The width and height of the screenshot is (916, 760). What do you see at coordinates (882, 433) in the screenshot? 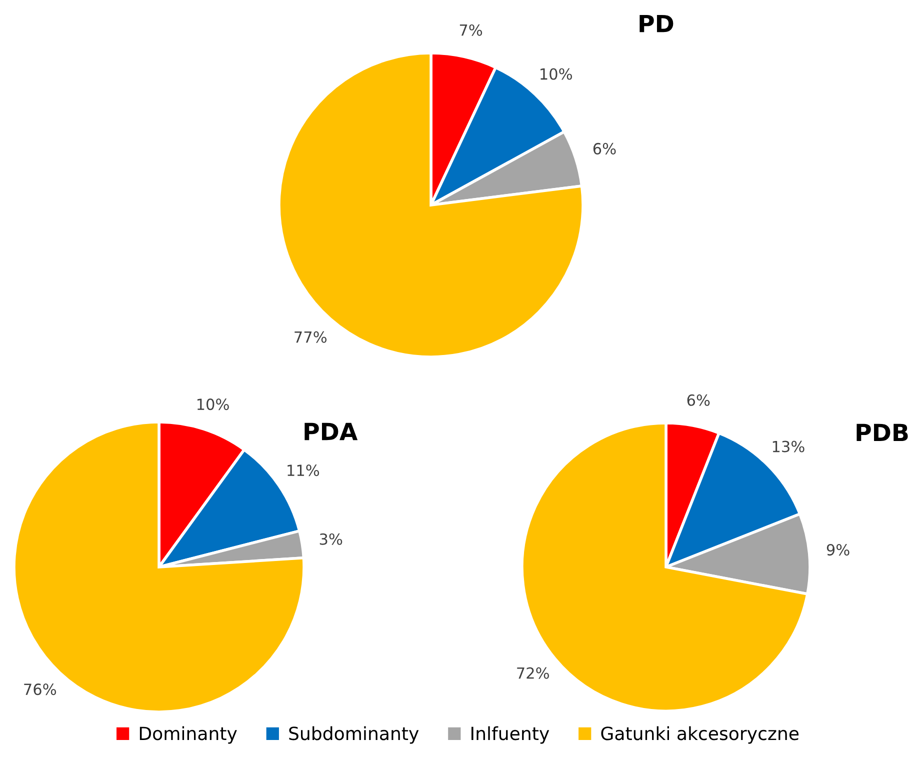
I see `text: PDB` at bounding box center [882, 433].